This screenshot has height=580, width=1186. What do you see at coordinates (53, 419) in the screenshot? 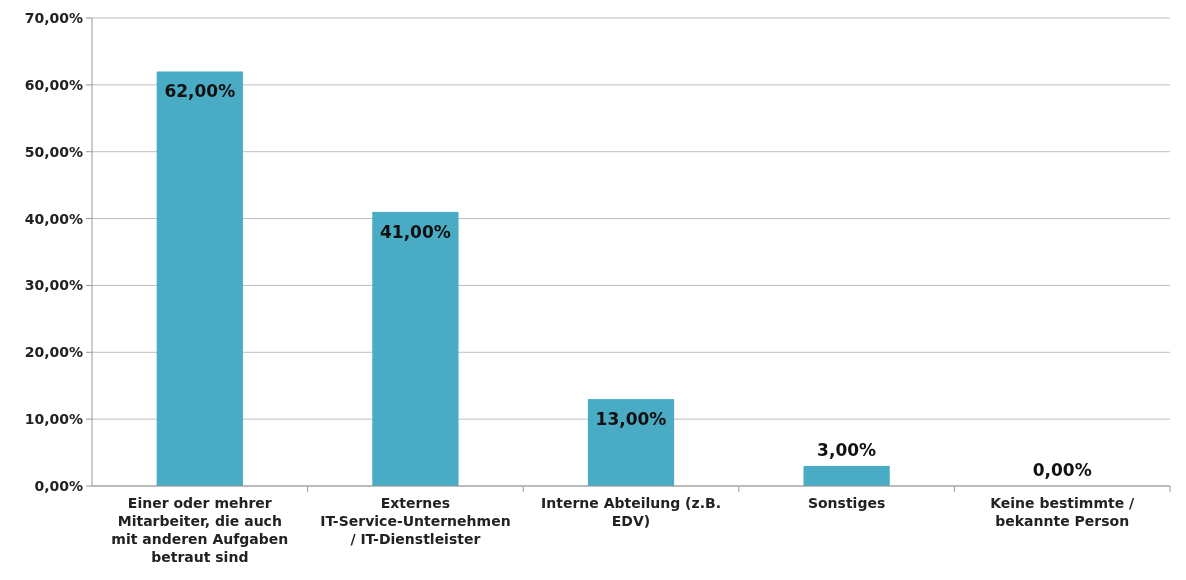
I see `y-tick-label: 10,00%` at bounding box center [53, 419].